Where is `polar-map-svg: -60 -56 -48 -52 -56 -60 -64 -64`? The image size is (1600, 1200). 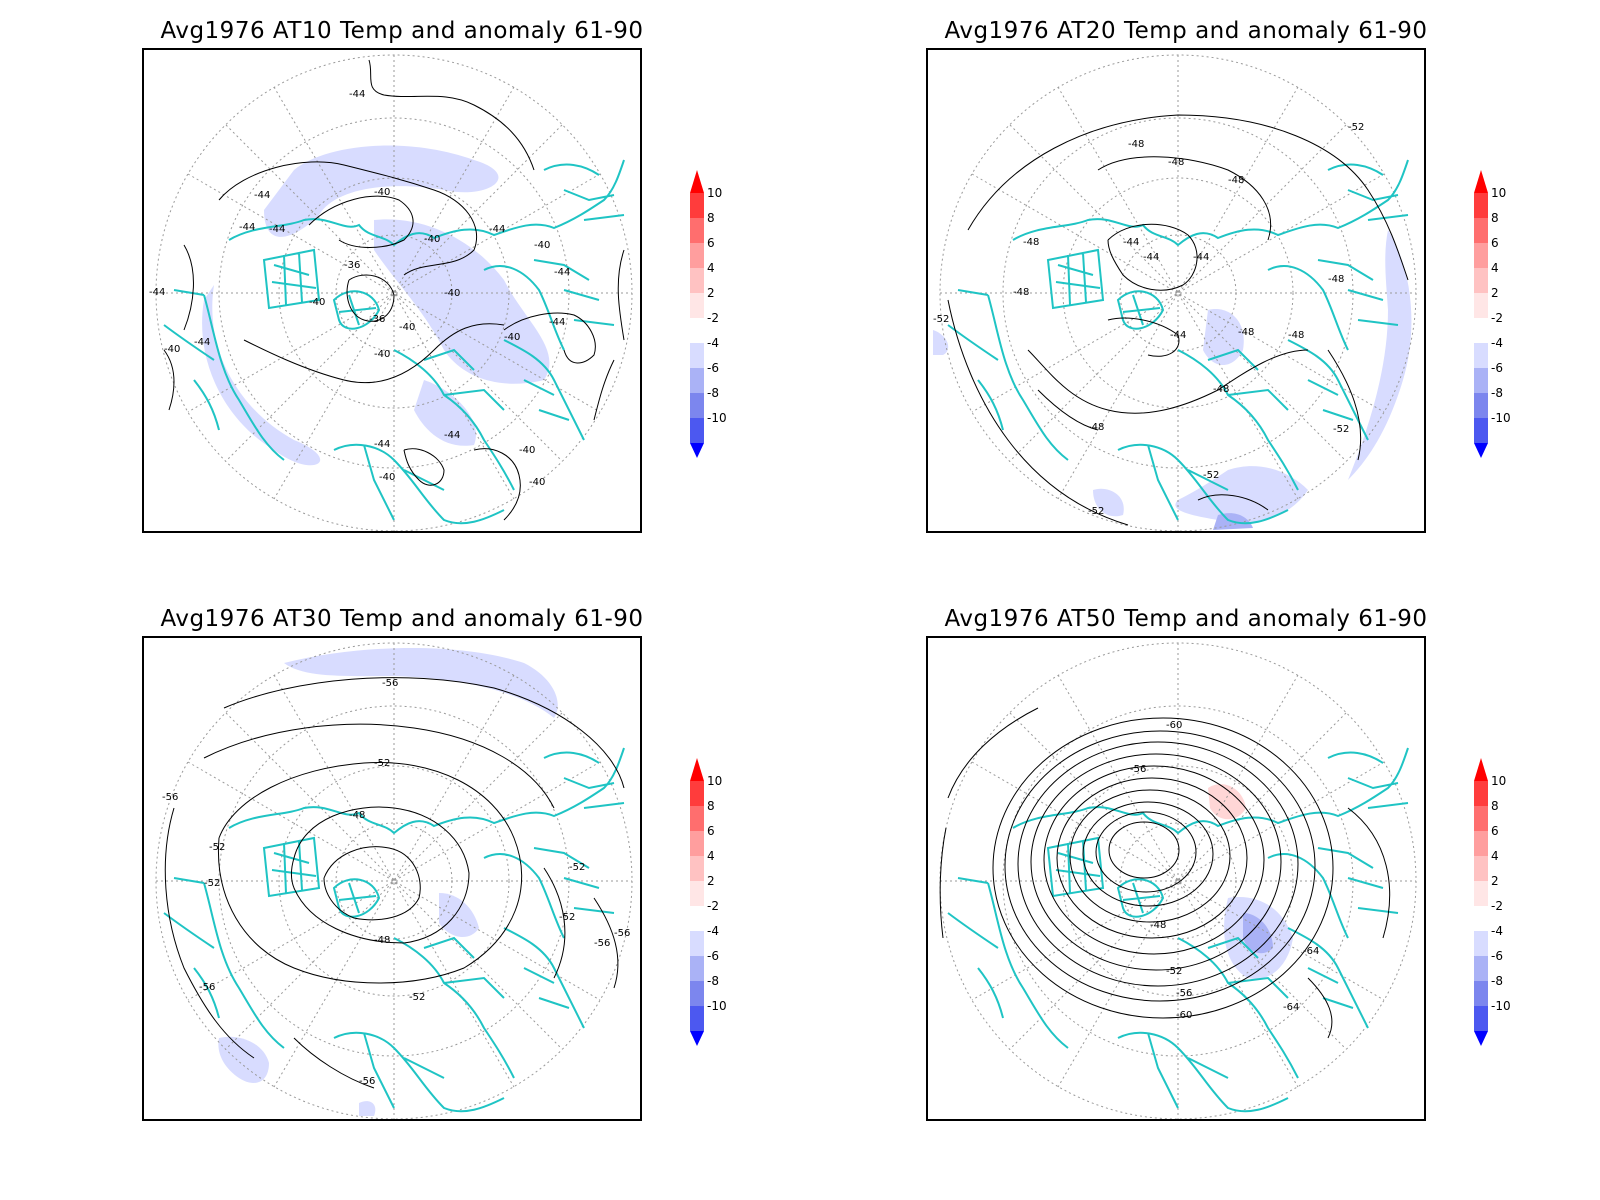 polar-map-svg: -60 -56 -48 -52 -56 -60 -64 -64 is located at coordinates (1178, 880).